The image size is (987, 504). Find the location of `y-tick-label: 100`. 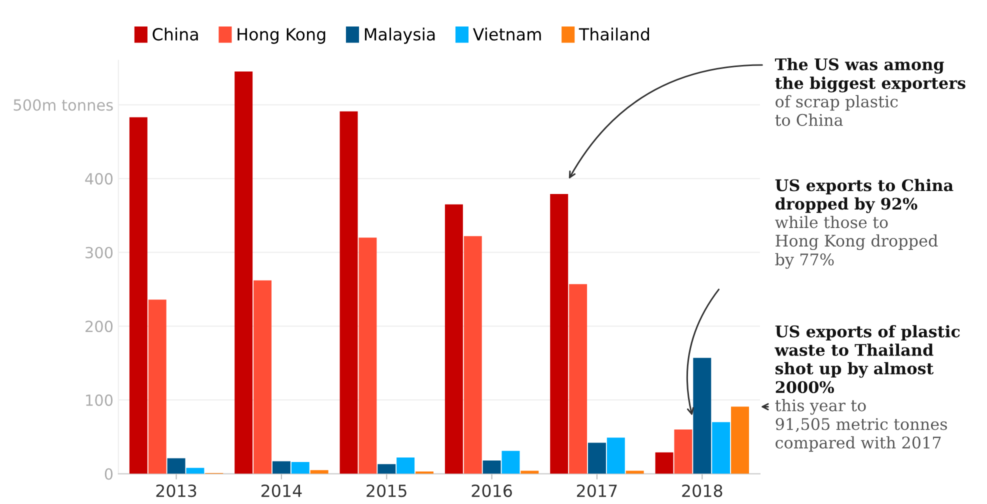

y-tick-label: 100 is located at coordinates (99, 400).